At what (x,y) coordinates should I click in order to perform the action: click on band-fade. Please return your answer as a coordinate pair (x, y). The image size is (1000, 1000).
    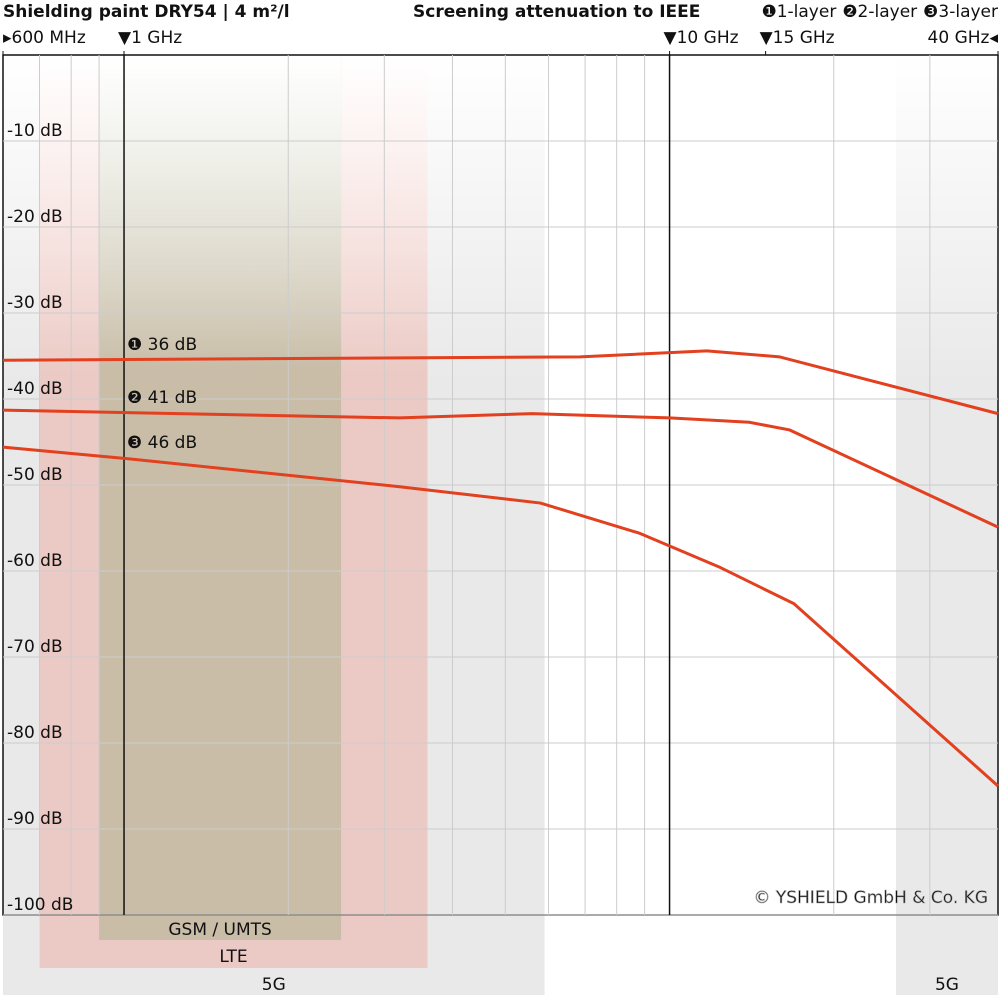
    Looking at the image, I should click on (946, 525).